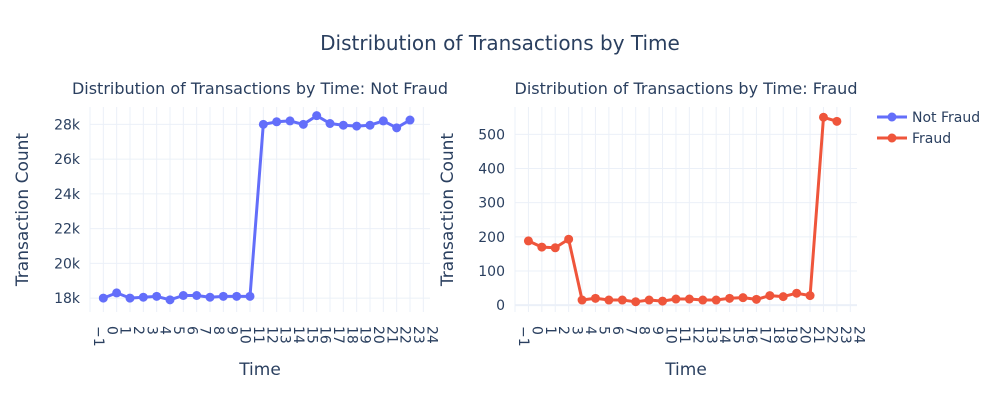 The width and height of the screenshot is (1000, 400). I want to click on legend-item-fraud: Fraud, so click(914, 139).